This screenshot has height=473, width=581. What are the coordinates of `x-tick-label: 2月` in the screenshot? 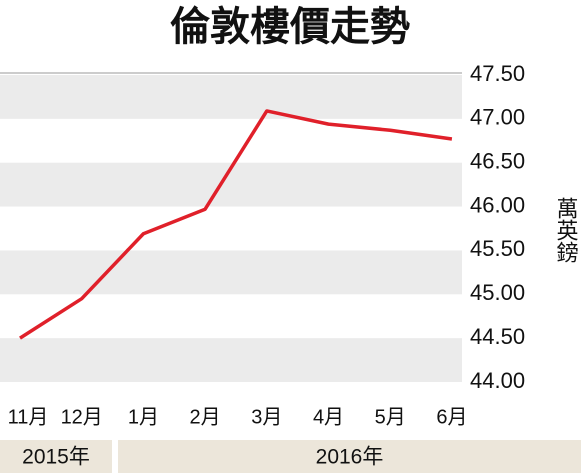 It's located at (205, 417).